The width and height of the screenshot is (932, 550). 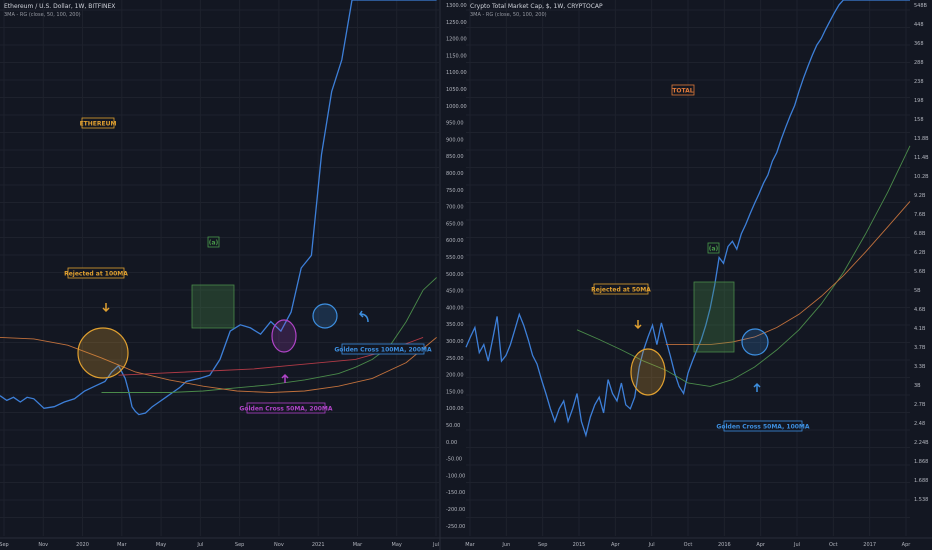 I want to click on y-tick-label: 350.00, so click(x=455, y=325).